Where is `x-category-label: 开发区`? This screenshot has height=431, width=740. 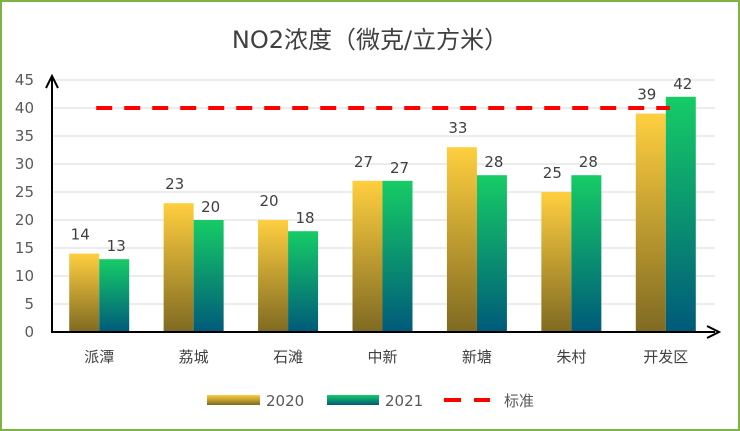
x-category-label: 开发区 is located at coordinates (665, 357).